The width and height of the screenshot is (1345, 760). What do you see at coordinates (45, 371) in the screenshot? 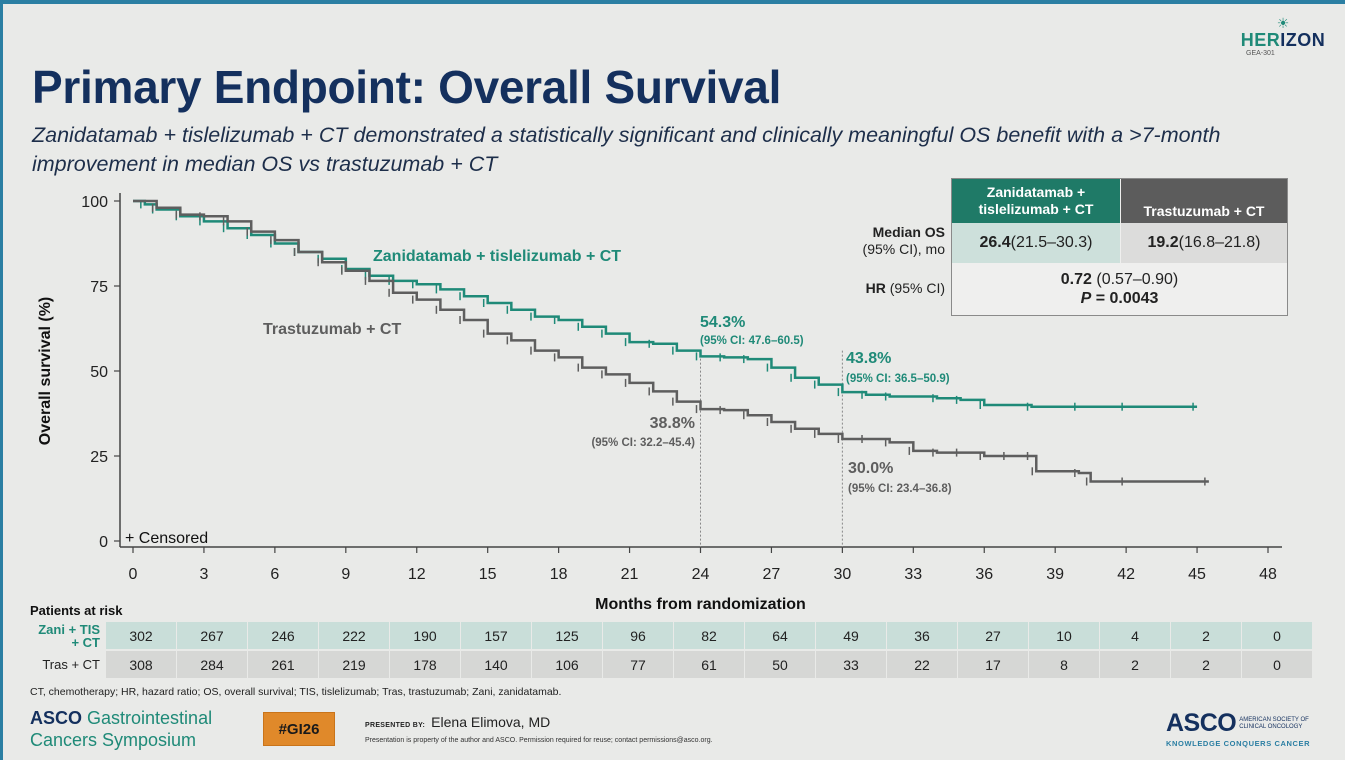
I see `y-axis-label: Overall survival (%)` at bounding box center [45, 371].